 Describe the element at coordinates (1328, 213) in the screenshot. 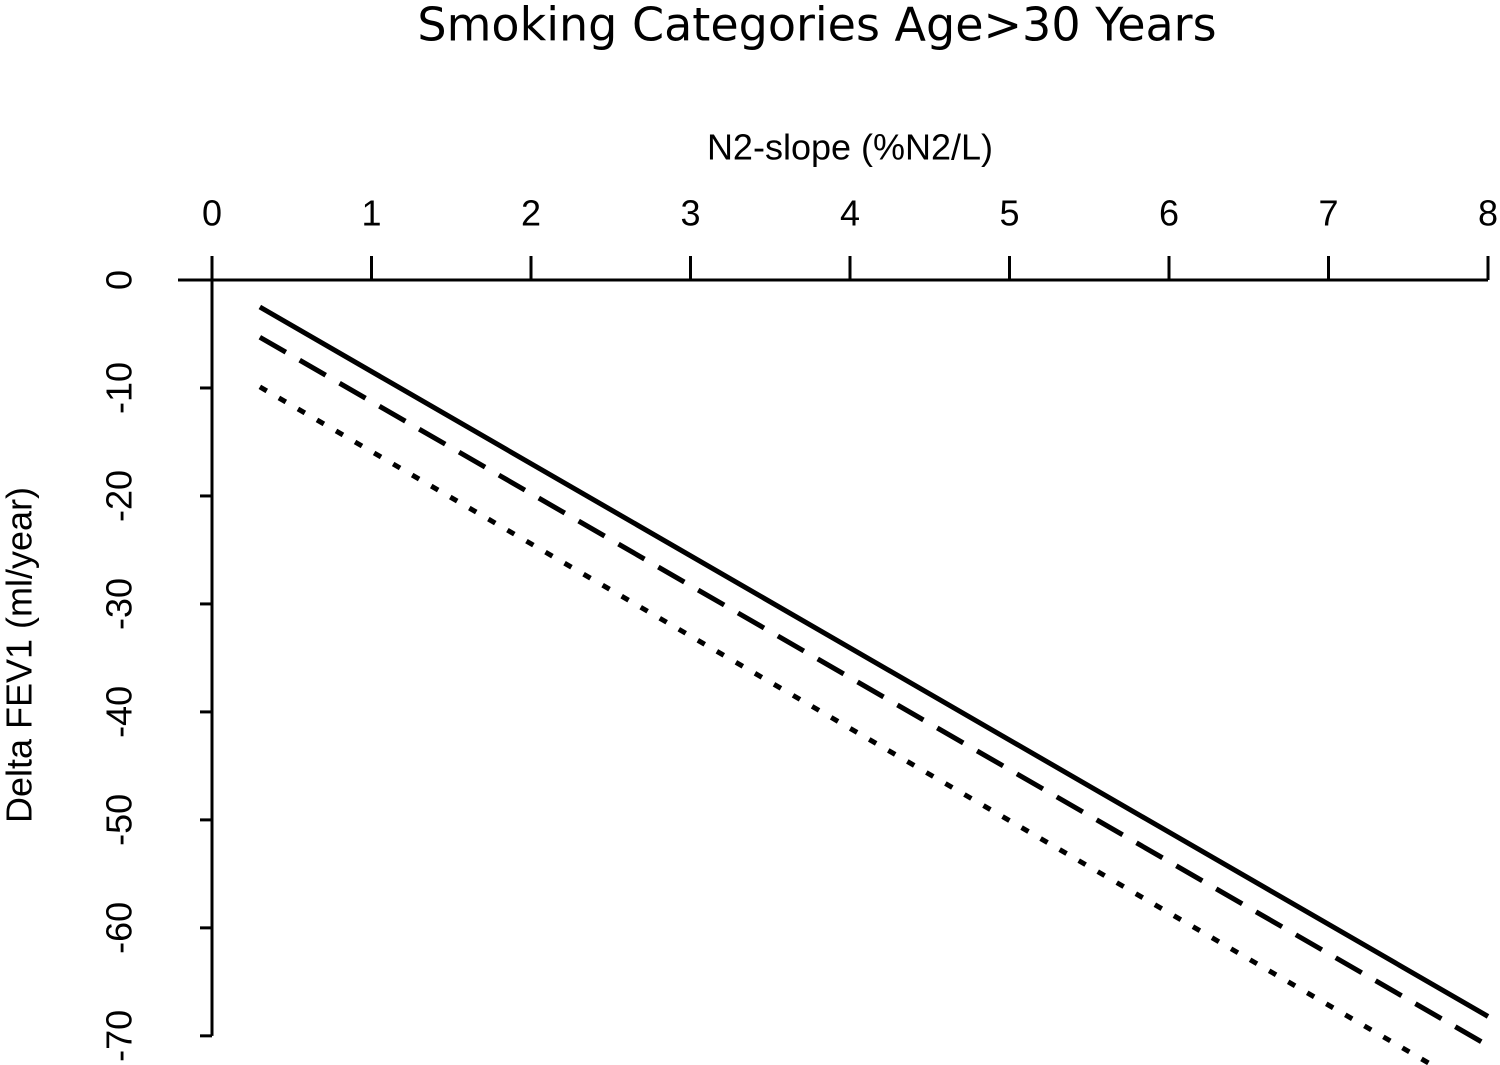

I see `x-tick-label: 7` at that location.